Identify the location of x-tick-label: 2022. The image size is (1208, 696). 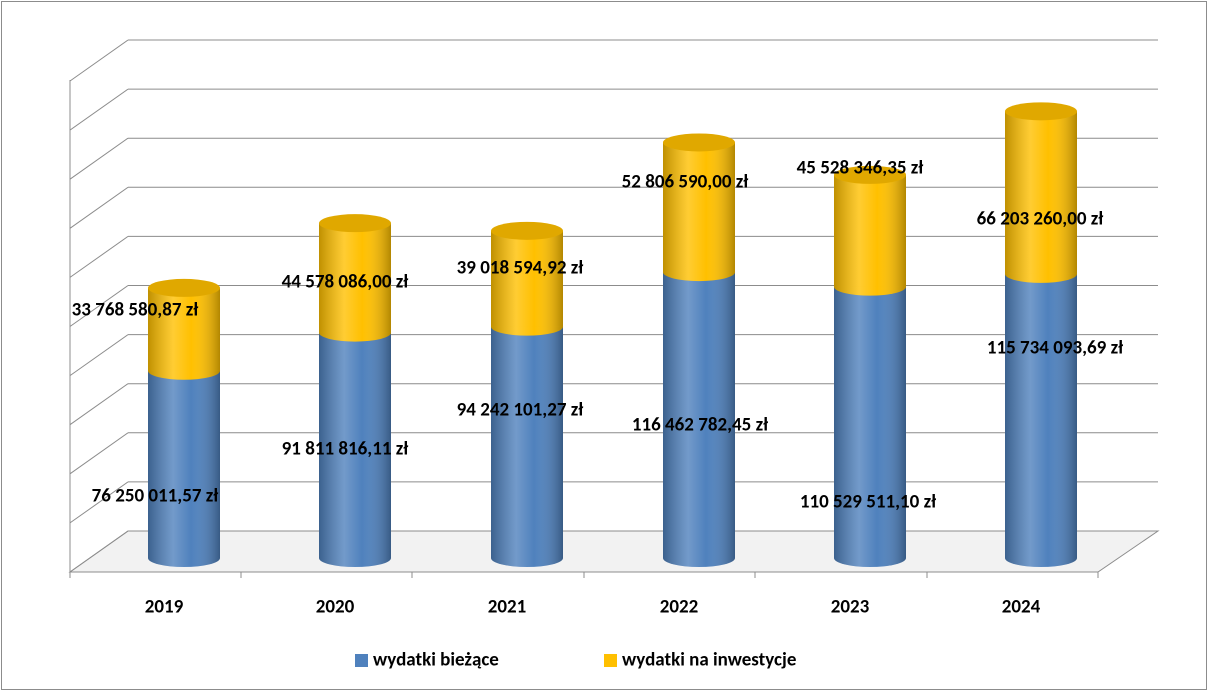
(679, 607).